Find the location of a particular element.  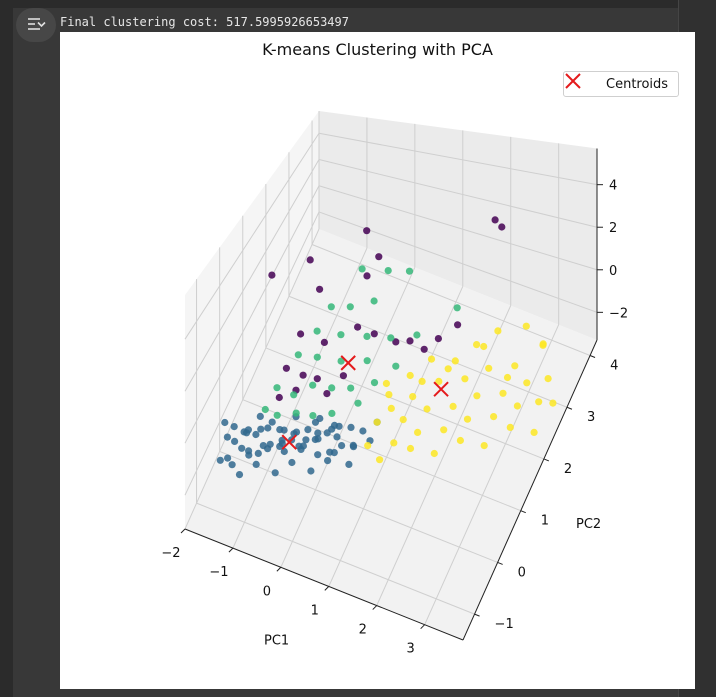

legend: Centroids is located at coordinates (621, 84).